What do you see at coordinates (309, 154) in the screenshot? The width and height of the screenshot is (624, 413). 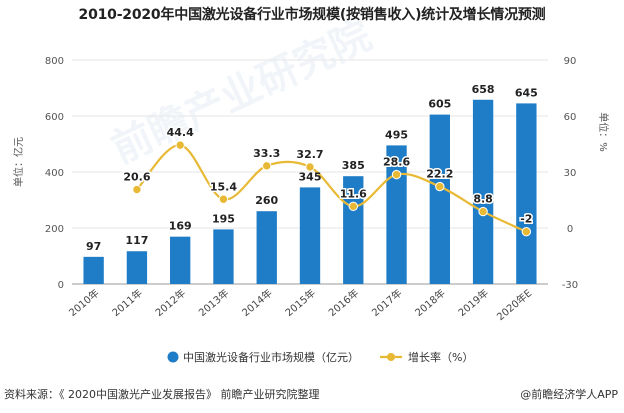 I see `growth-value-label: 32.7` at bounding box center [309, 154].